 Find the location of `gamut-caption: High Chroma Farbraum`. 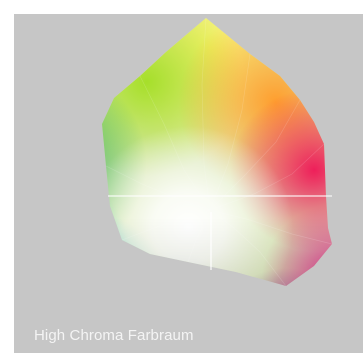

gamut-caption: High Chroma Farbraum is located at coordinates (114, 335).